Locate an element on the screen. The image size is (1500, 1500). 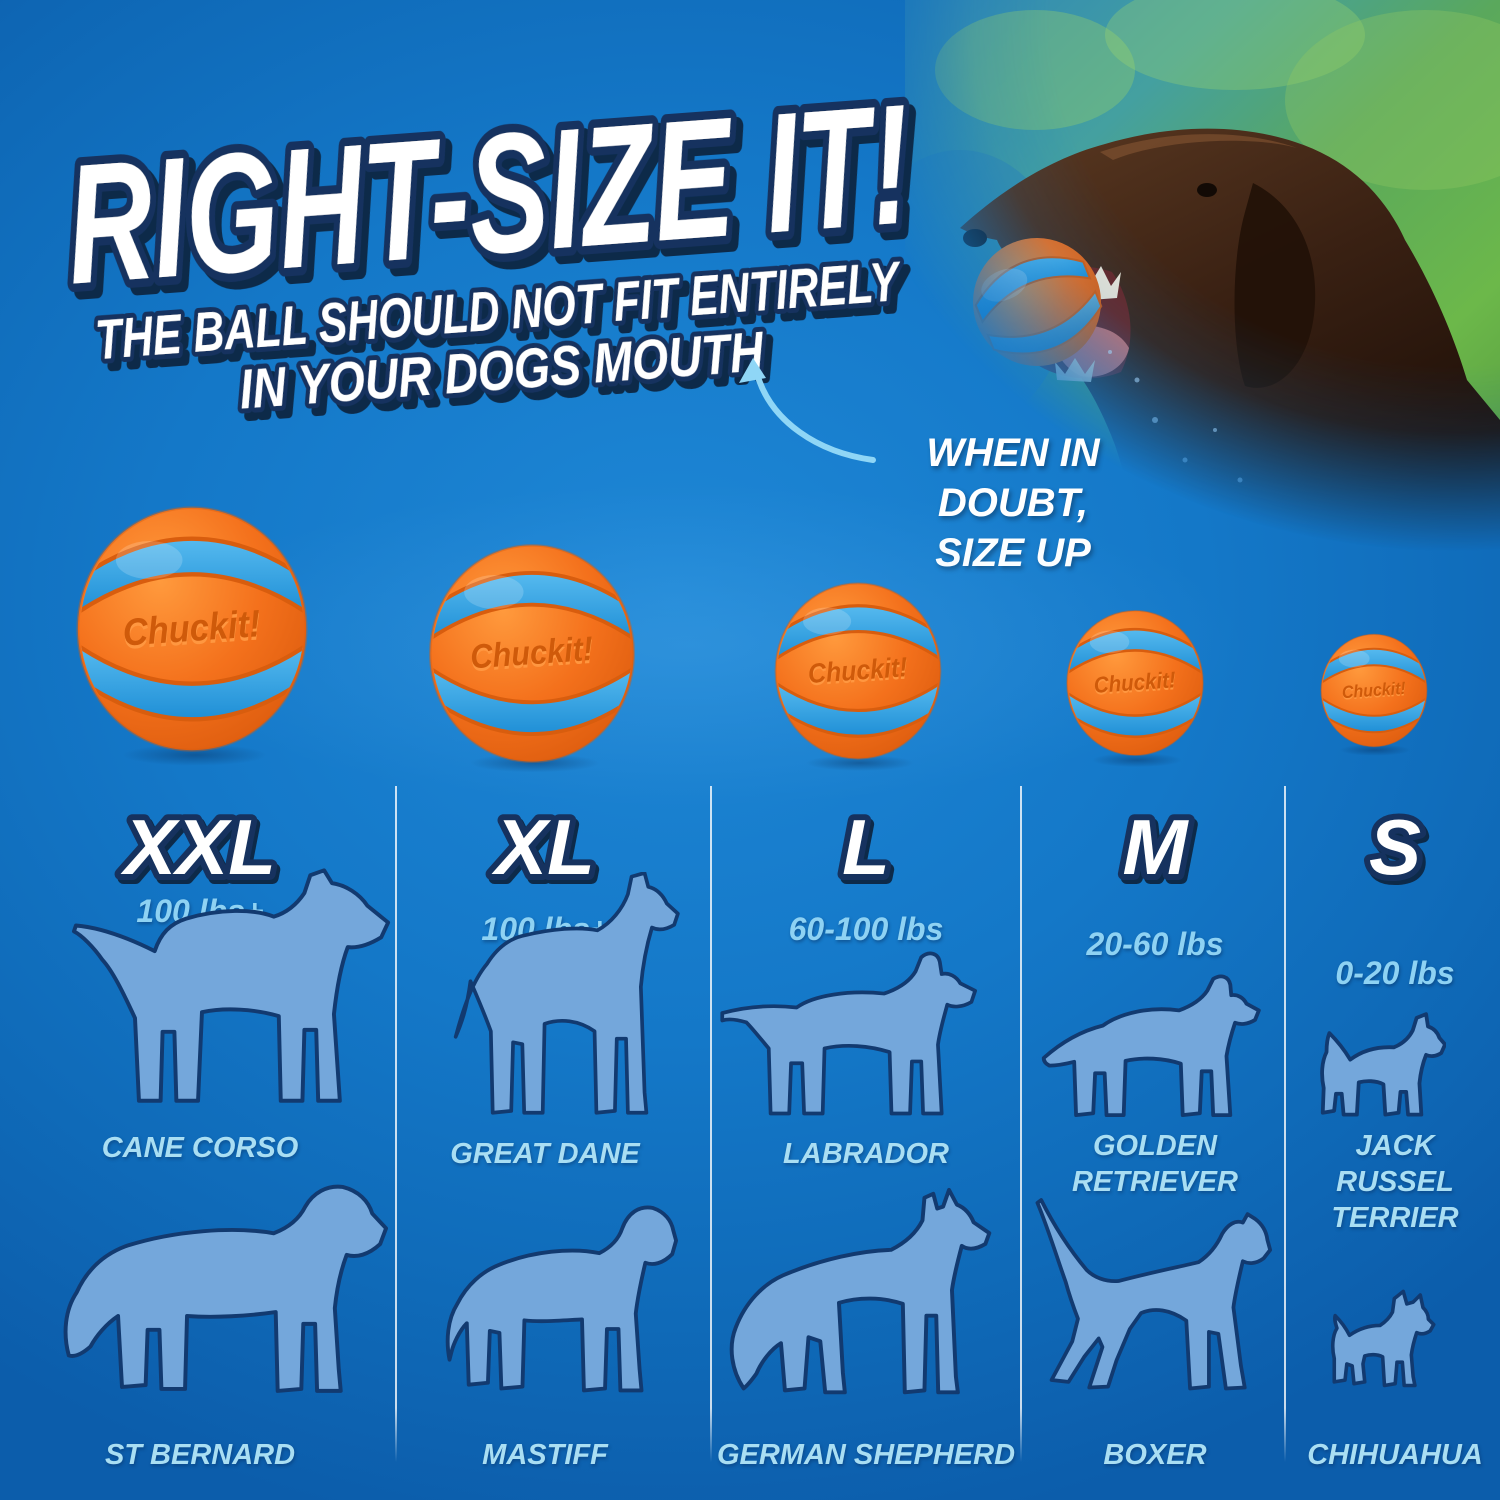
size-letter: XL is located at coordinates (543, 847).